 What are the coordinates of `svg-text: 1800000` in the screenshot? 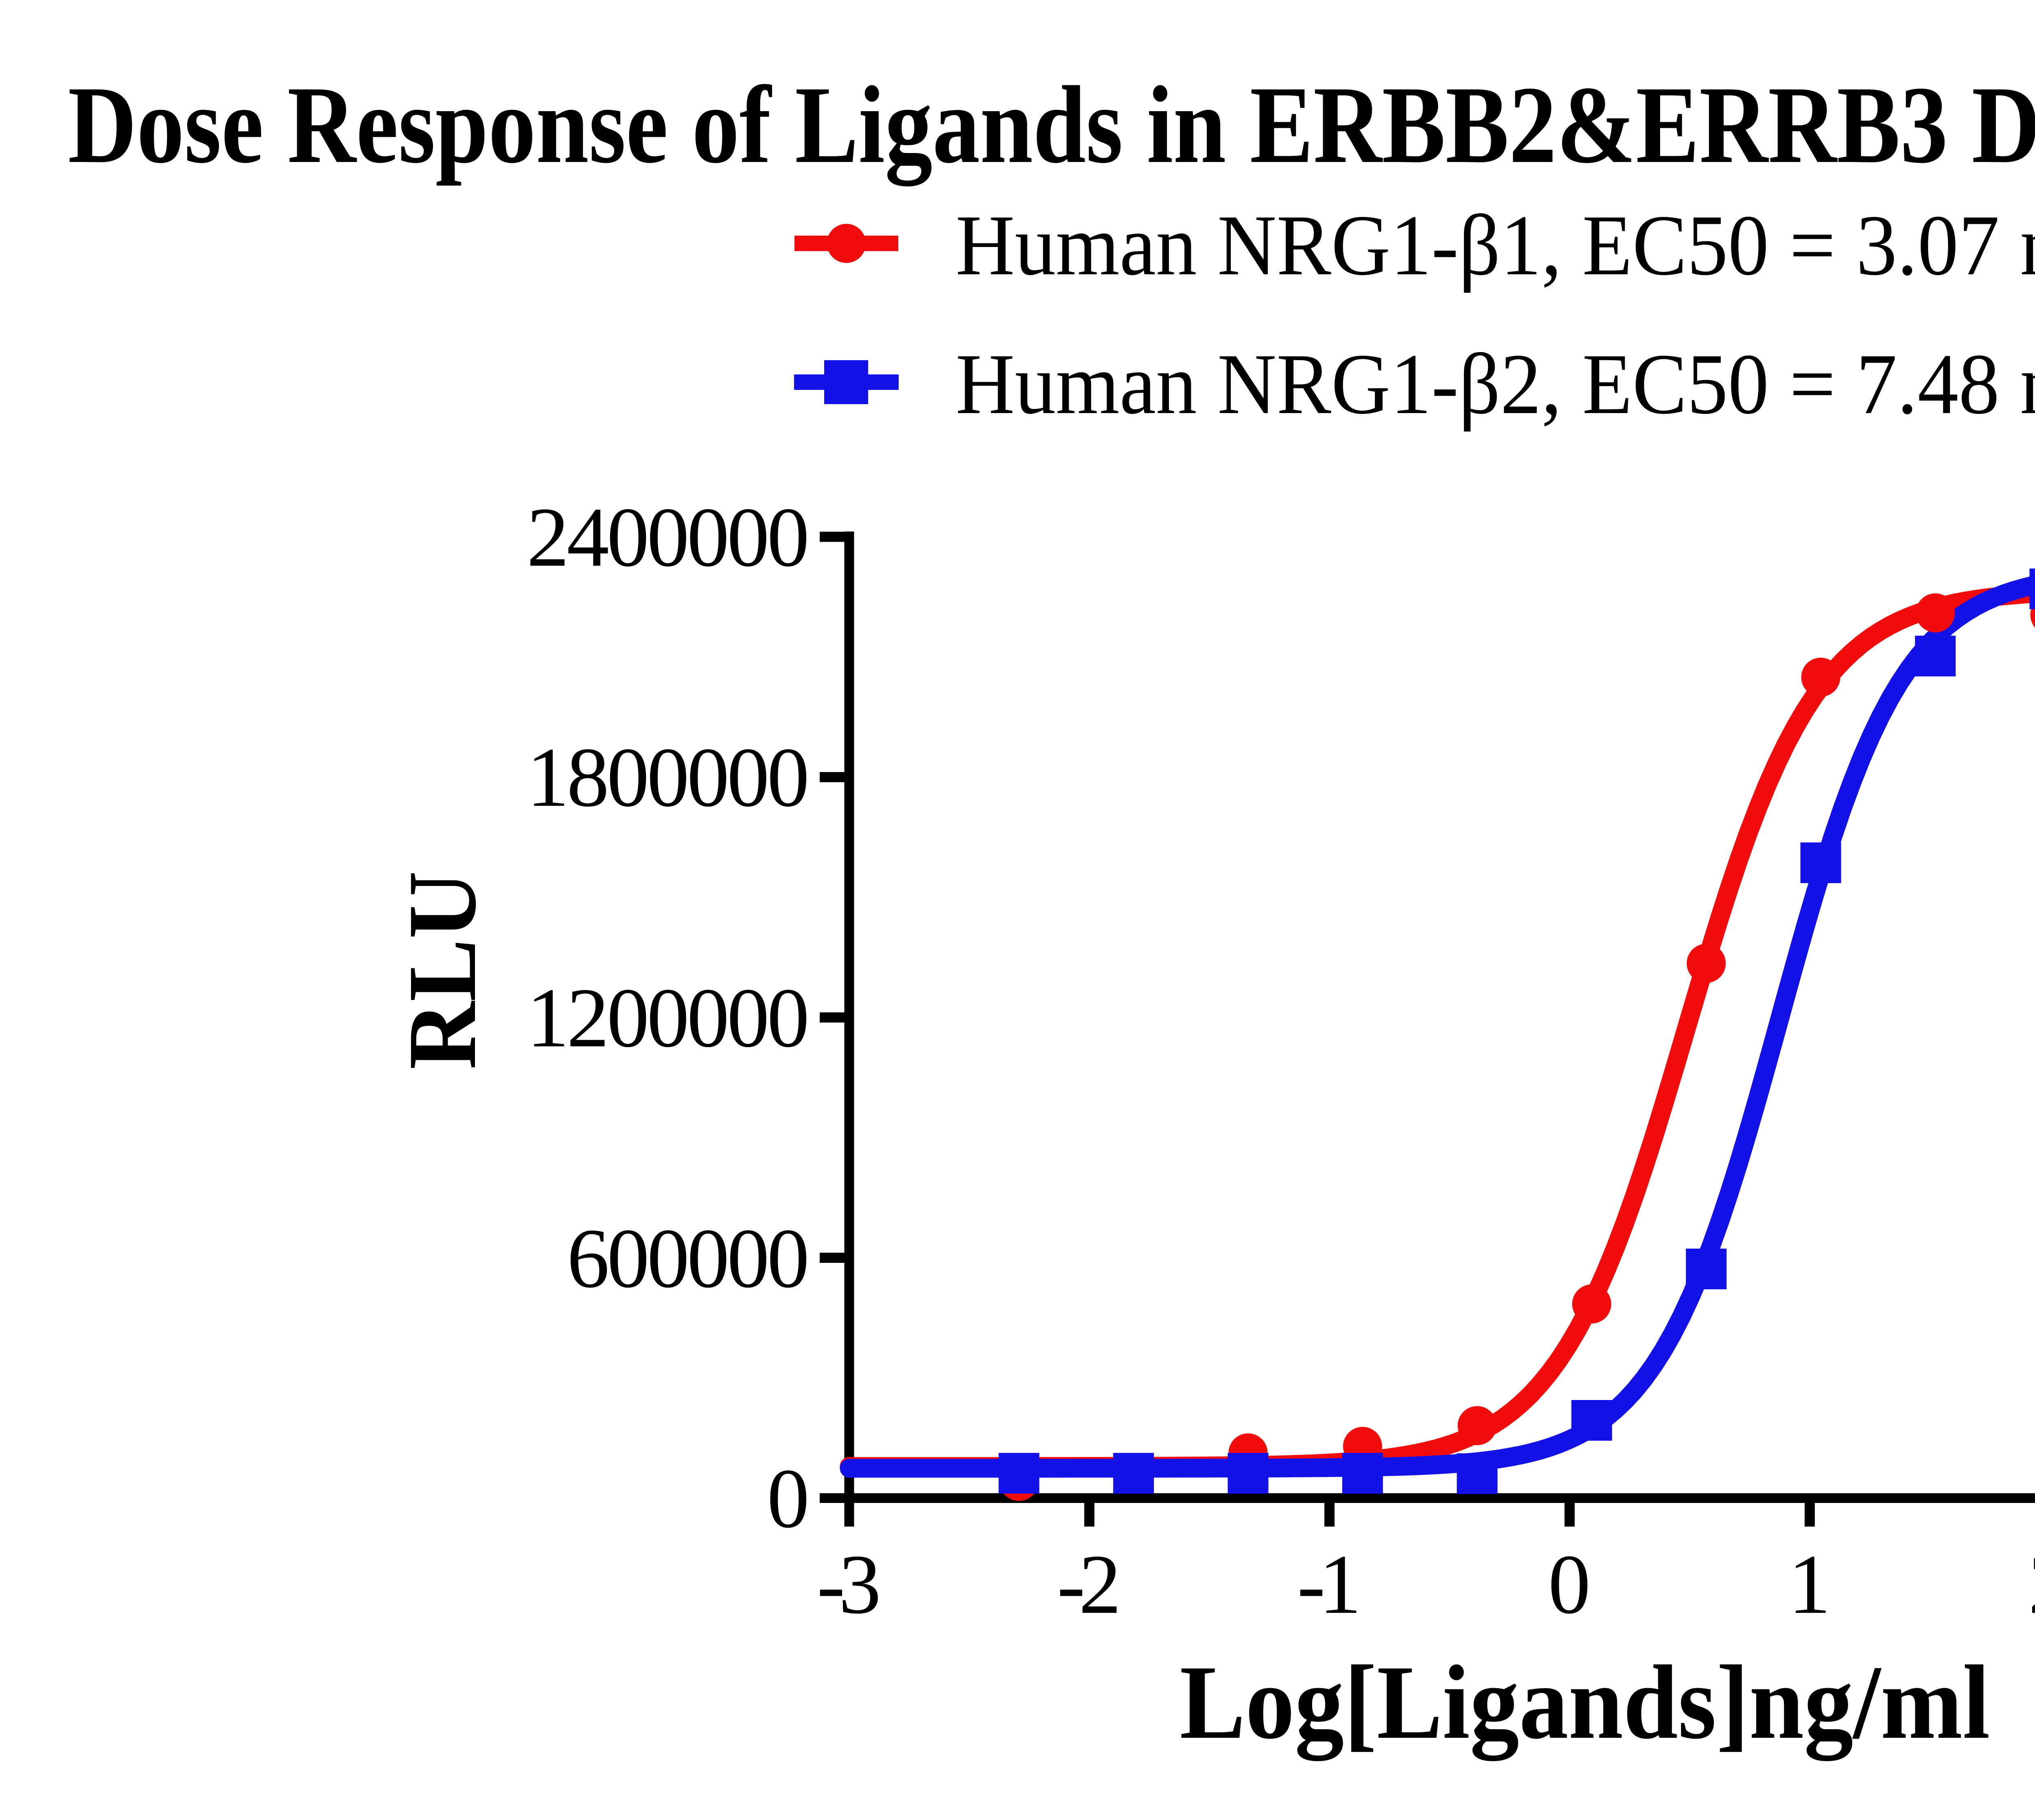 It's located at (668, 778).